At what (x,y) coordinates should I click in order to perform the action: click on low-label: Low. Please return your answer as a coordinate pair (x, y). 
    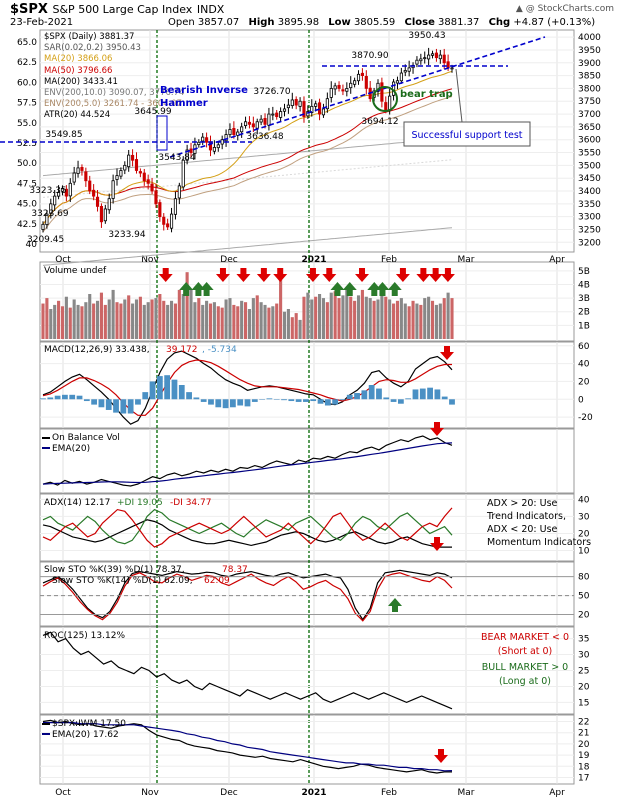
    Looking at the image, I should click on (339, 22).